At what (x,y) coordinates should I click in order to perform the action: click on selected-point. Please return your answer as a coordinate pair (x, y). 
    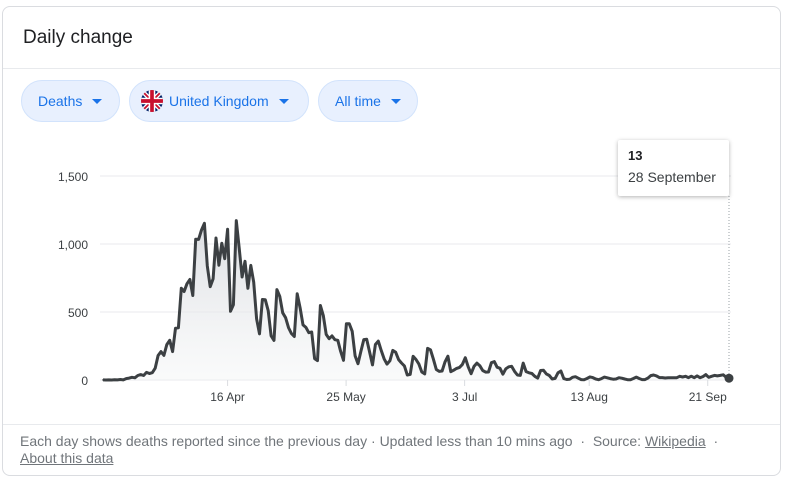
    Looking at the image, I should click on (729, 378).